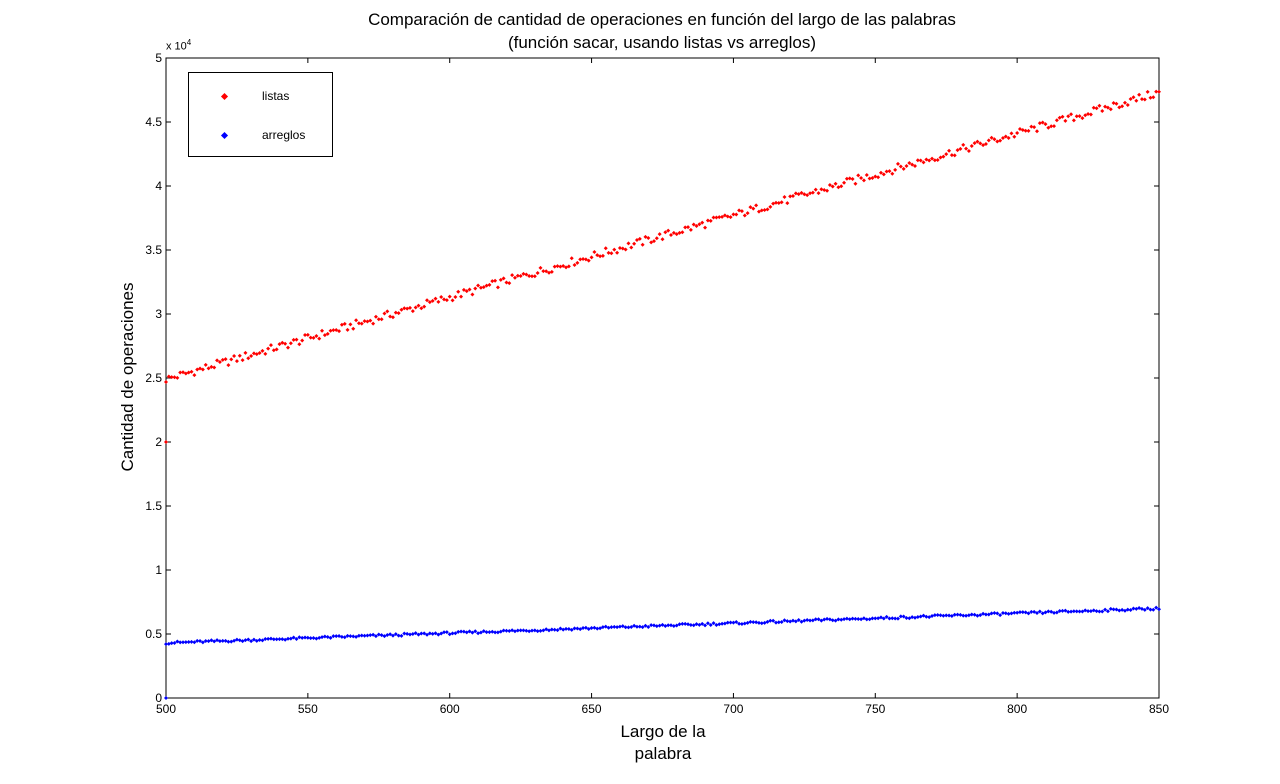  What do you see at coordinates (662, 652) in the screenshot?
I see `series-arreglos` at bounding box center [662, 652].